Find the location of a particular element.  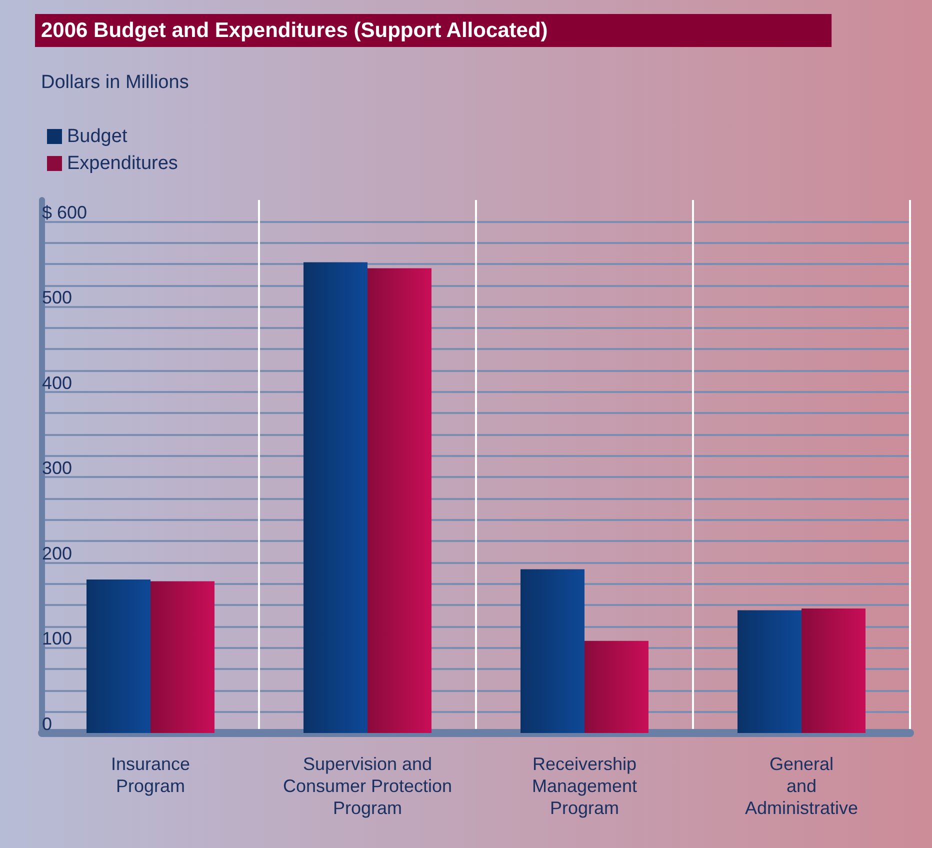

y-tick-label: 100 is located at coordinates (57, 638).